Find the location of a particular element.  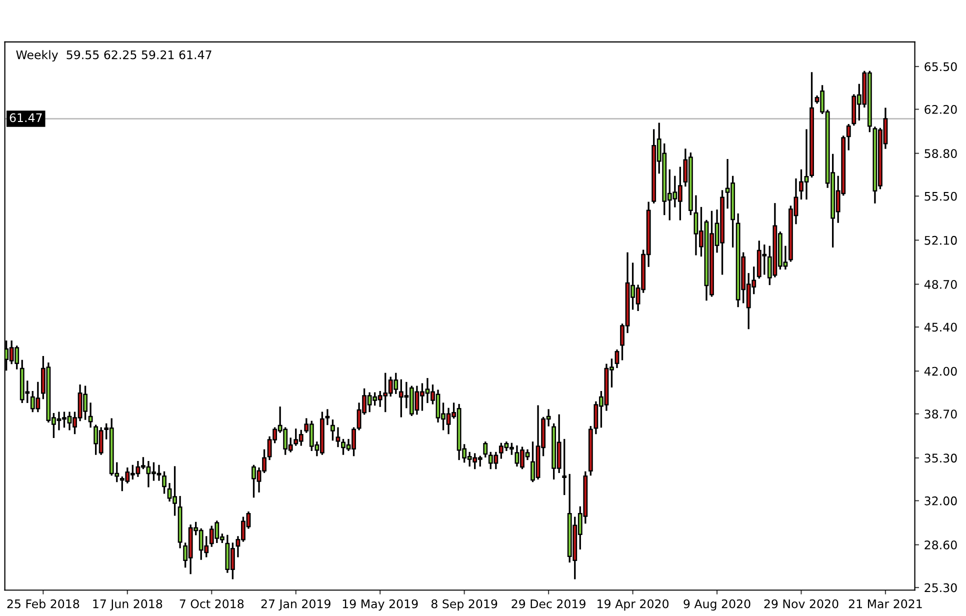

y-tick-label: 28.60 is located at coordinates (940, 545).